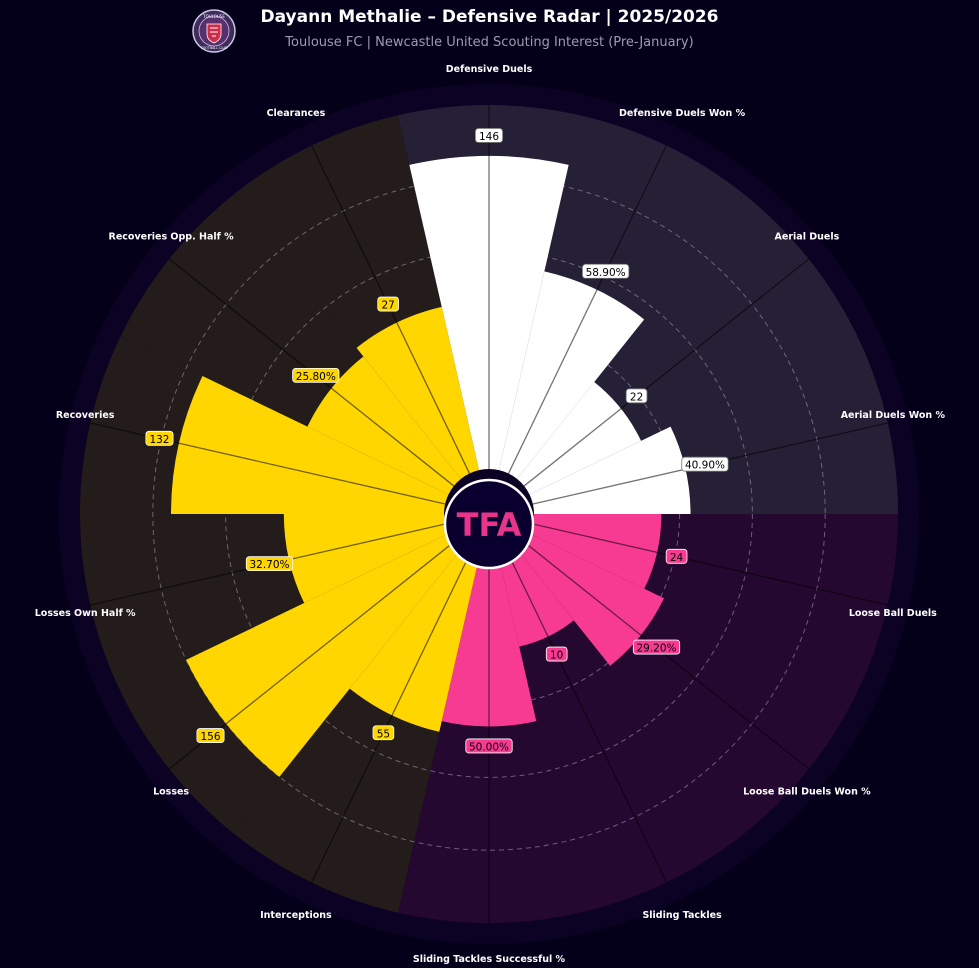 The image size is (979, 968). I want to click on value-label-text: 25.80%, so click(316, 377).